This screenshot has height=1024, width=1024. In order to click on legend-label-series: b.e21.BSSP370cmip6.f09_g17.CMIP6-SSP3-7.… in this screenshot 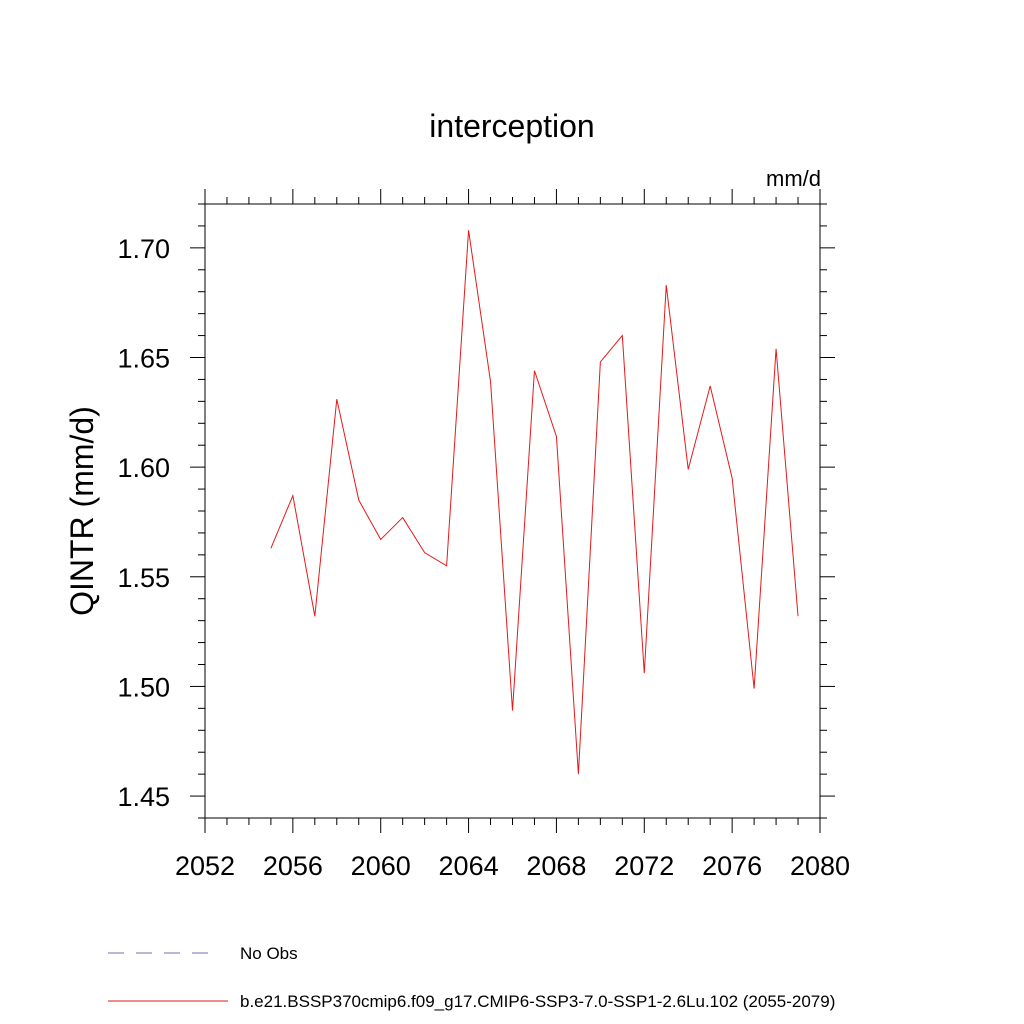, I will do `click(537, 1001)`.